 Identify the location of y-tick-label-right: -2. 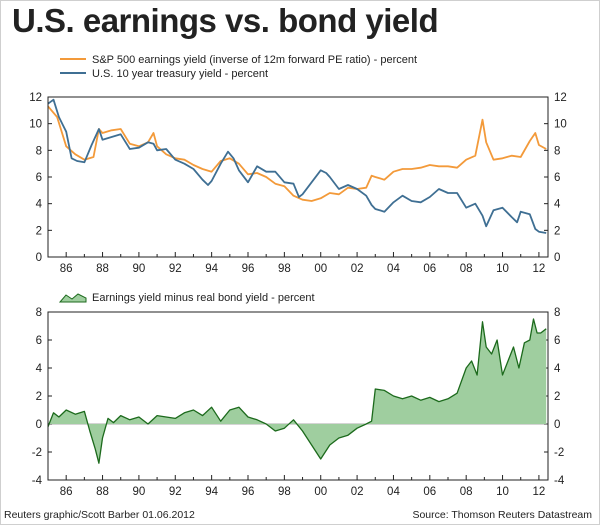
(559, 453).